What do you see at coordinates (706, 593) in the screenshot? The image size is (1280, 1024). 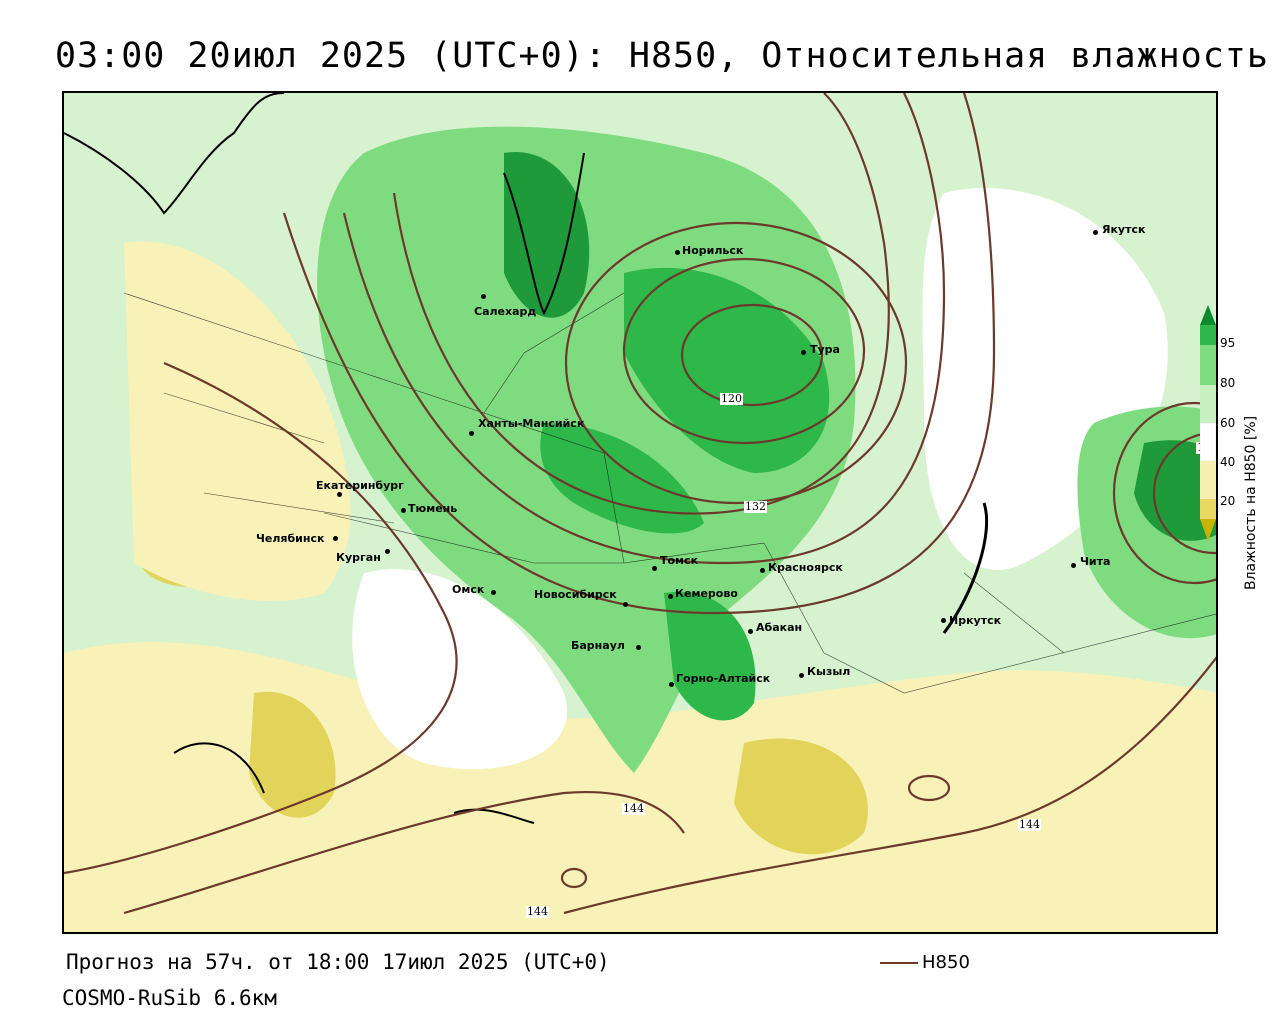 I see `city-label-kemerovo: Кемерово` at bounding box center [706, 593].